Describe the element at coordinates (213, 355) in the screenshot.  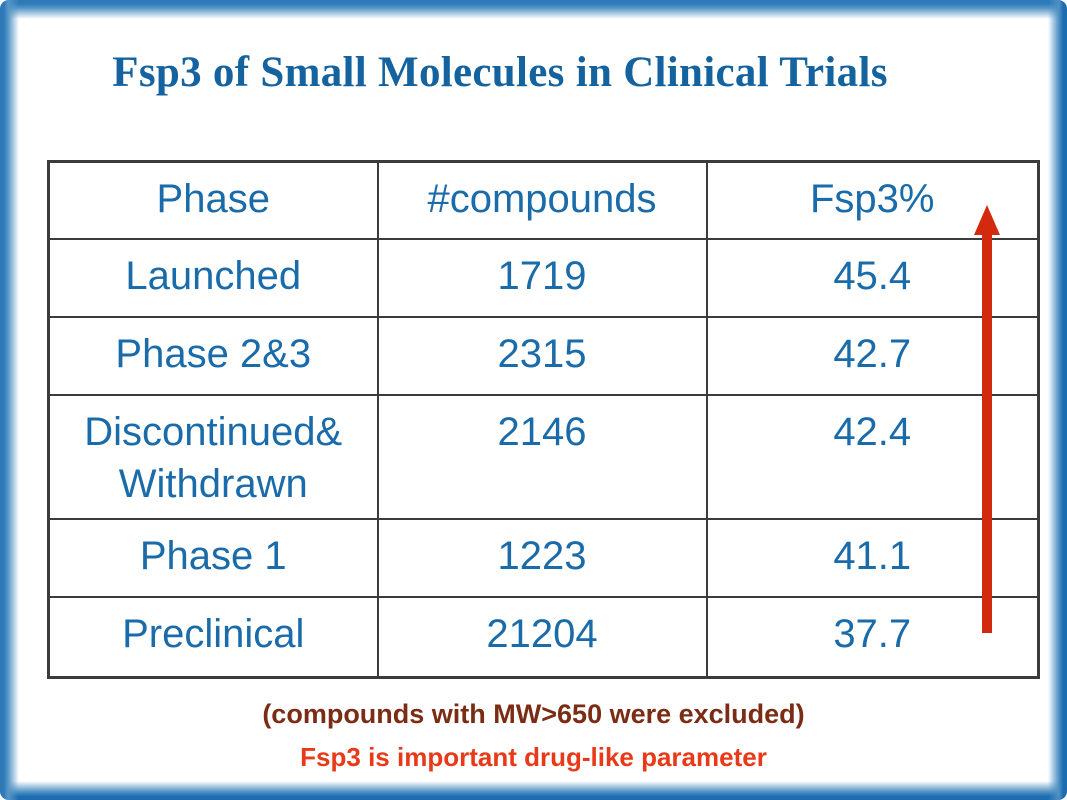
I see `cell-phase: Phase 2&3` at that location.